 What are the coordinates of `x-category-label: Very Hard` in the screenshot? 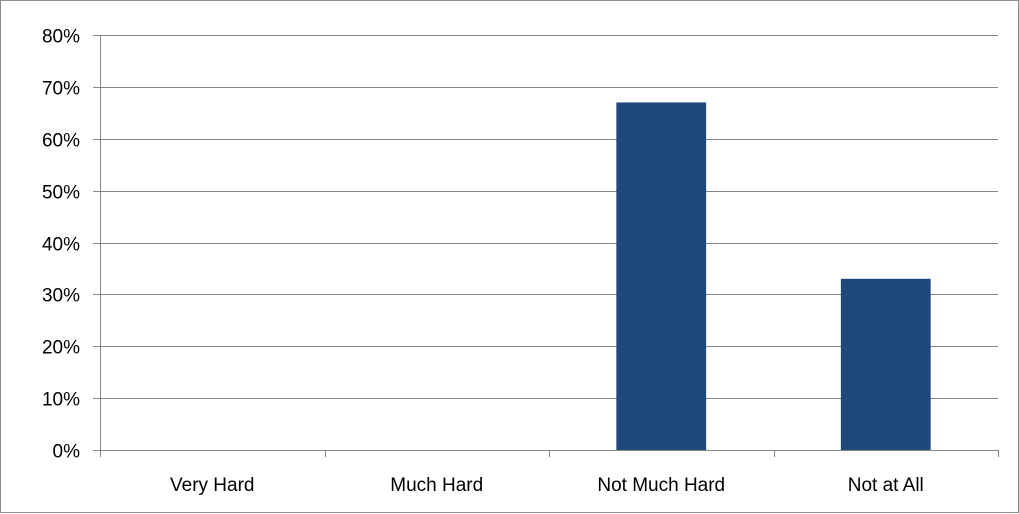 It's located at (212, 485).